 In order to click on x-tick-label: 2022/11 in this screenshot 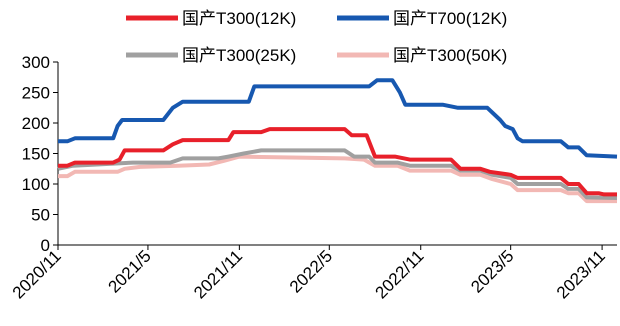, I will do `click(400, 274)`.